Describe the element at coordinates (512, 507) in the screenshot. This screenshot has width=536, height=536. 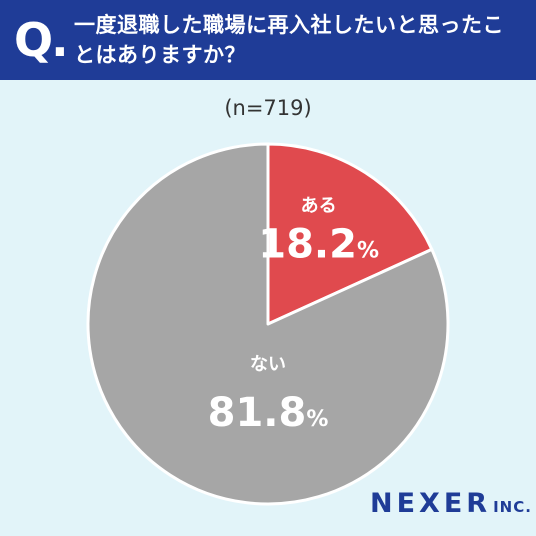
I see `brand-suffix: INC.` at that location.